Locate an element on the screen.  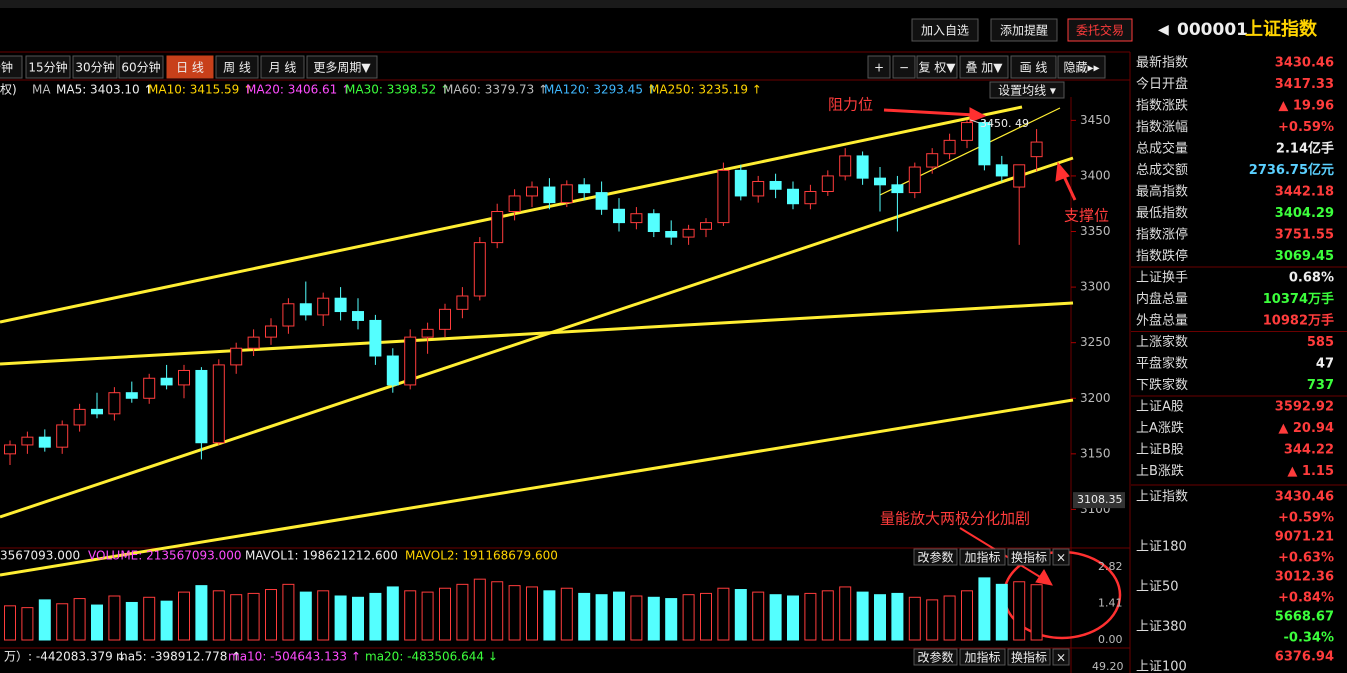
button-label: 隐藏▸▸ is located at coordinates (1081, 68).